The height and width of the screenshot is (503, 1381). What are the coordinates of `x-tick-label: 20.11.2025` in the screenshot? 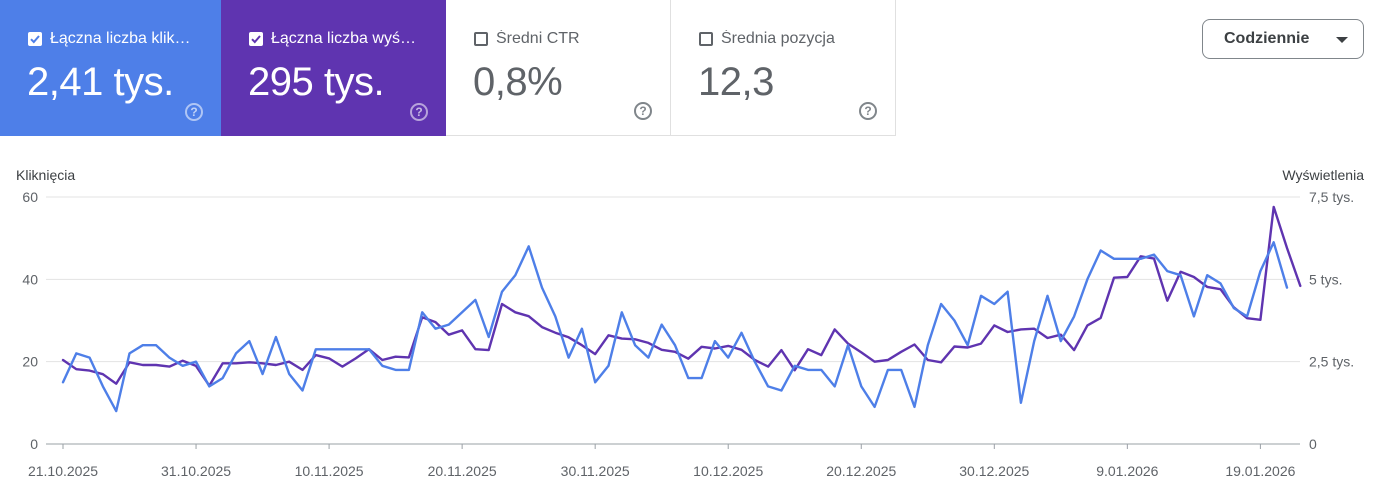 It's located at (462, 471).